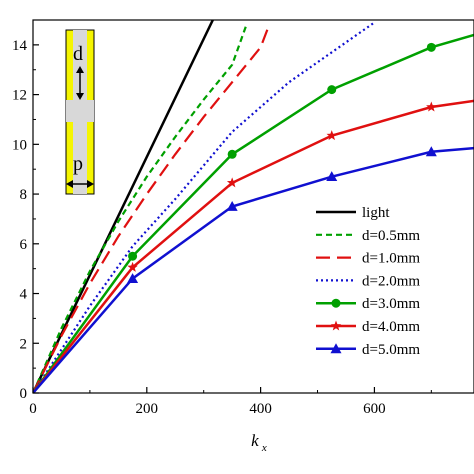 The image size is (474, 474). I want to click on legend-entry-d-3-0mm: d=3.0mm, so click(368, 304).